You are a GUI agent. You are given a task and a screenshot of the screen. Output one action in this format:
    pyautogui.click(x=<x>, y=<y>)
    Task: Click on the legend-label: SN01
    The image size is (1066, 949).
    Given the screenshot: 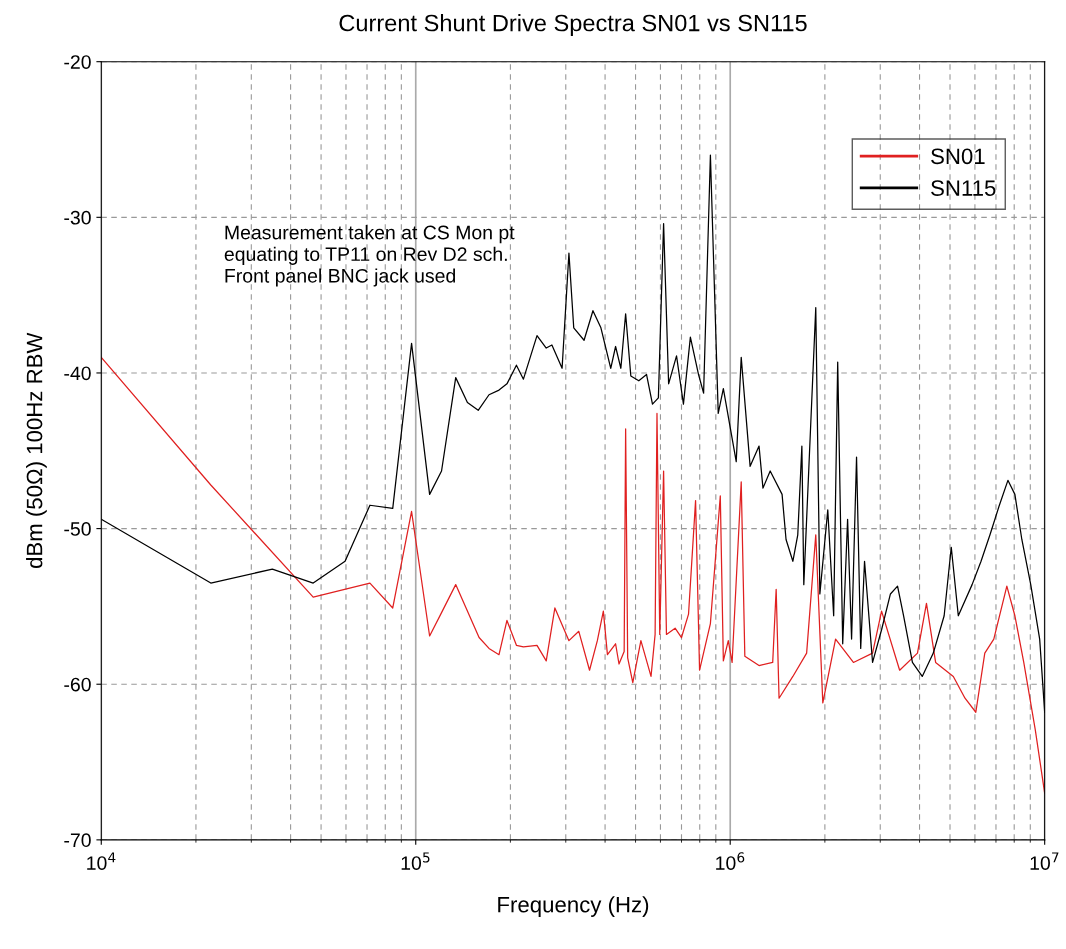 What is the action you would take?
    pyautogui.click(x=958, y=156)
    